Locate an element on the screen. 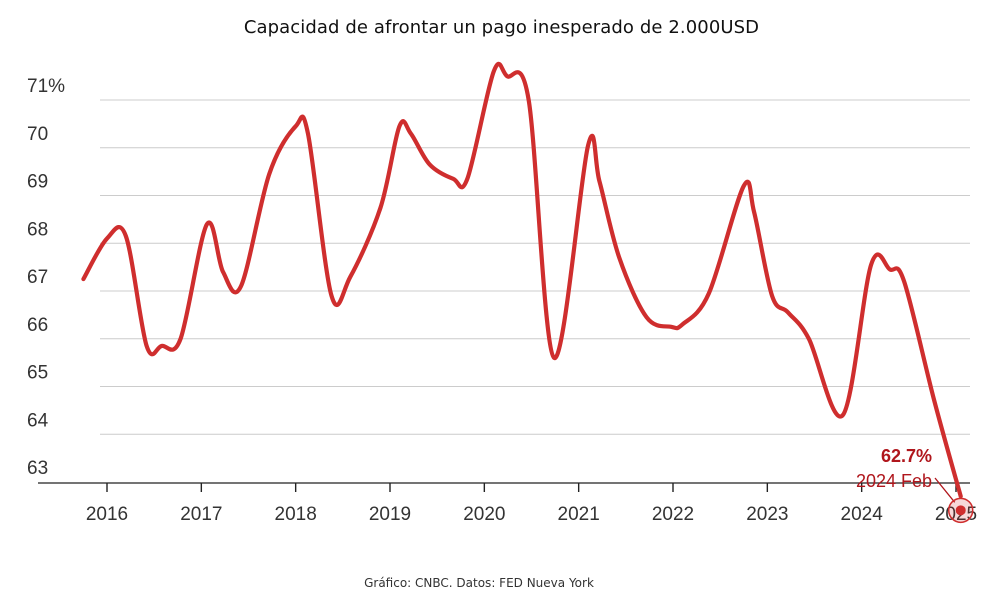  x-tick-label-2022: 2022 is located at coordinates (673, 514).